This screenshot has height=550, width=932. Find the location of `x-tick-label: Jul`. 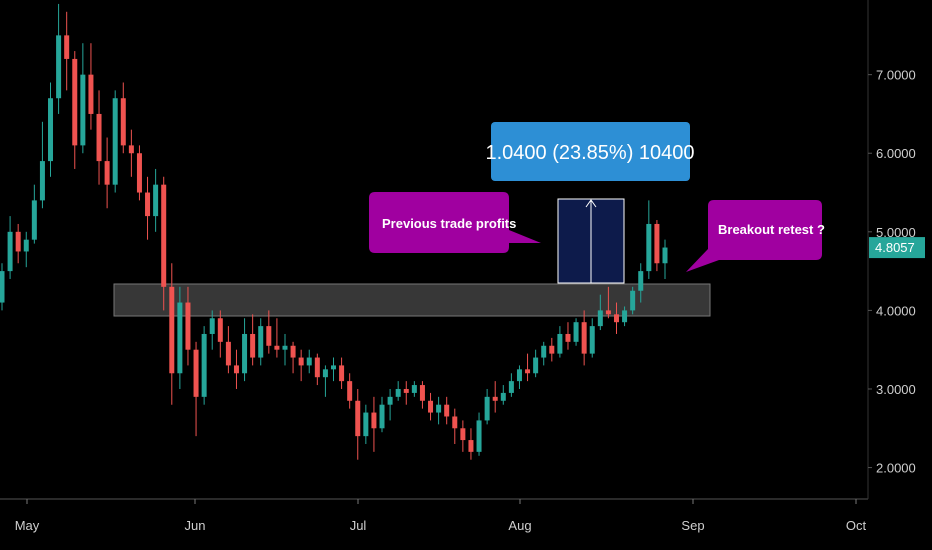

x-tick-label: Jul is located at coordinates (358, 525).